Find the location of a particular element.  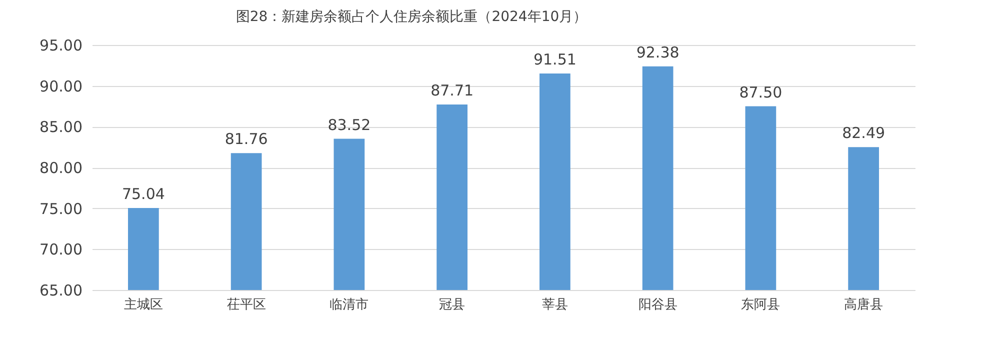

x-tick-label: 阳谷县 is located at coordinates (658, 305).